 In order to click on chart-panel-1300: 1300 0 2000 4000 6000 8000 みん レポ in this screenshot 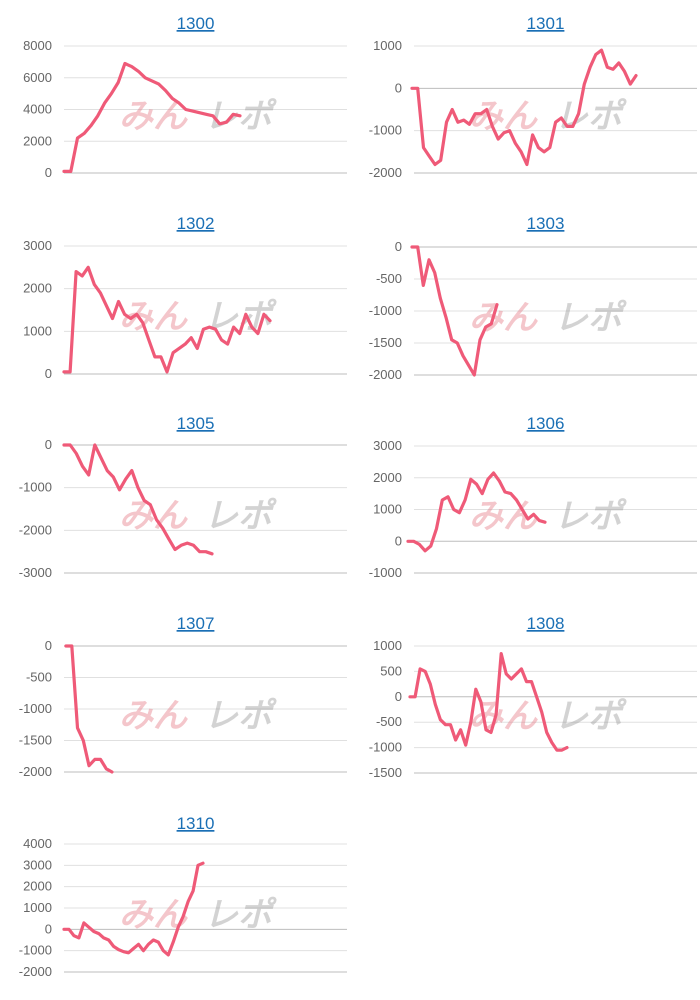, I will do `click(173, 100)`.